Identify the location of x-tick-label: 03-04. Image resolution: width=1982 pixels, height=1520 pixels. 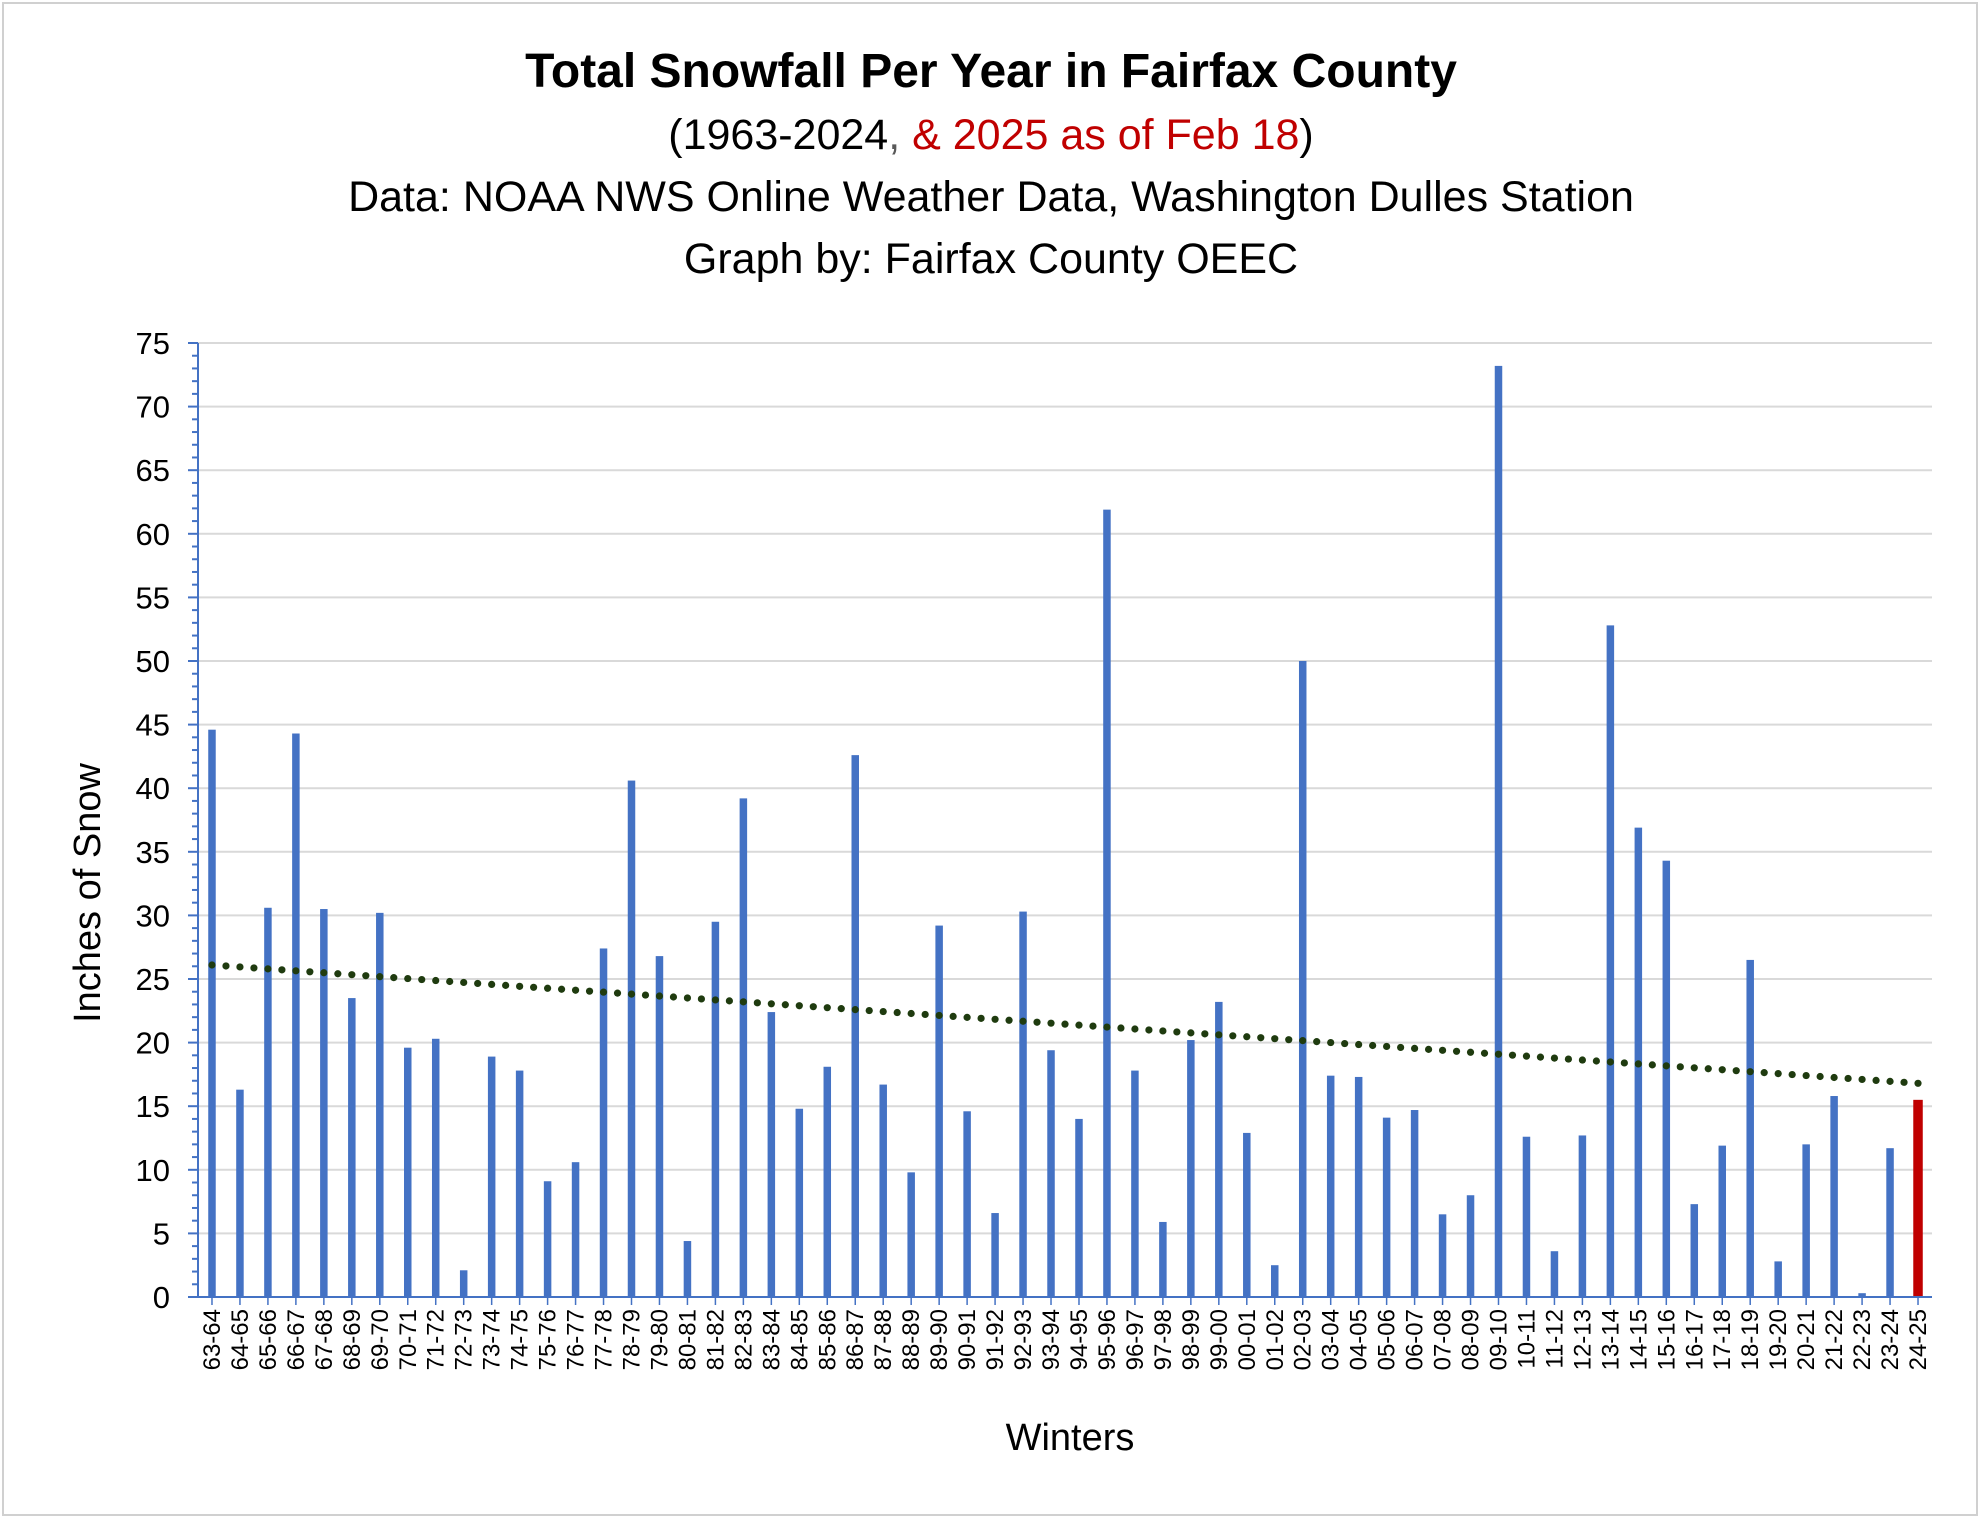
(1331, 1339).